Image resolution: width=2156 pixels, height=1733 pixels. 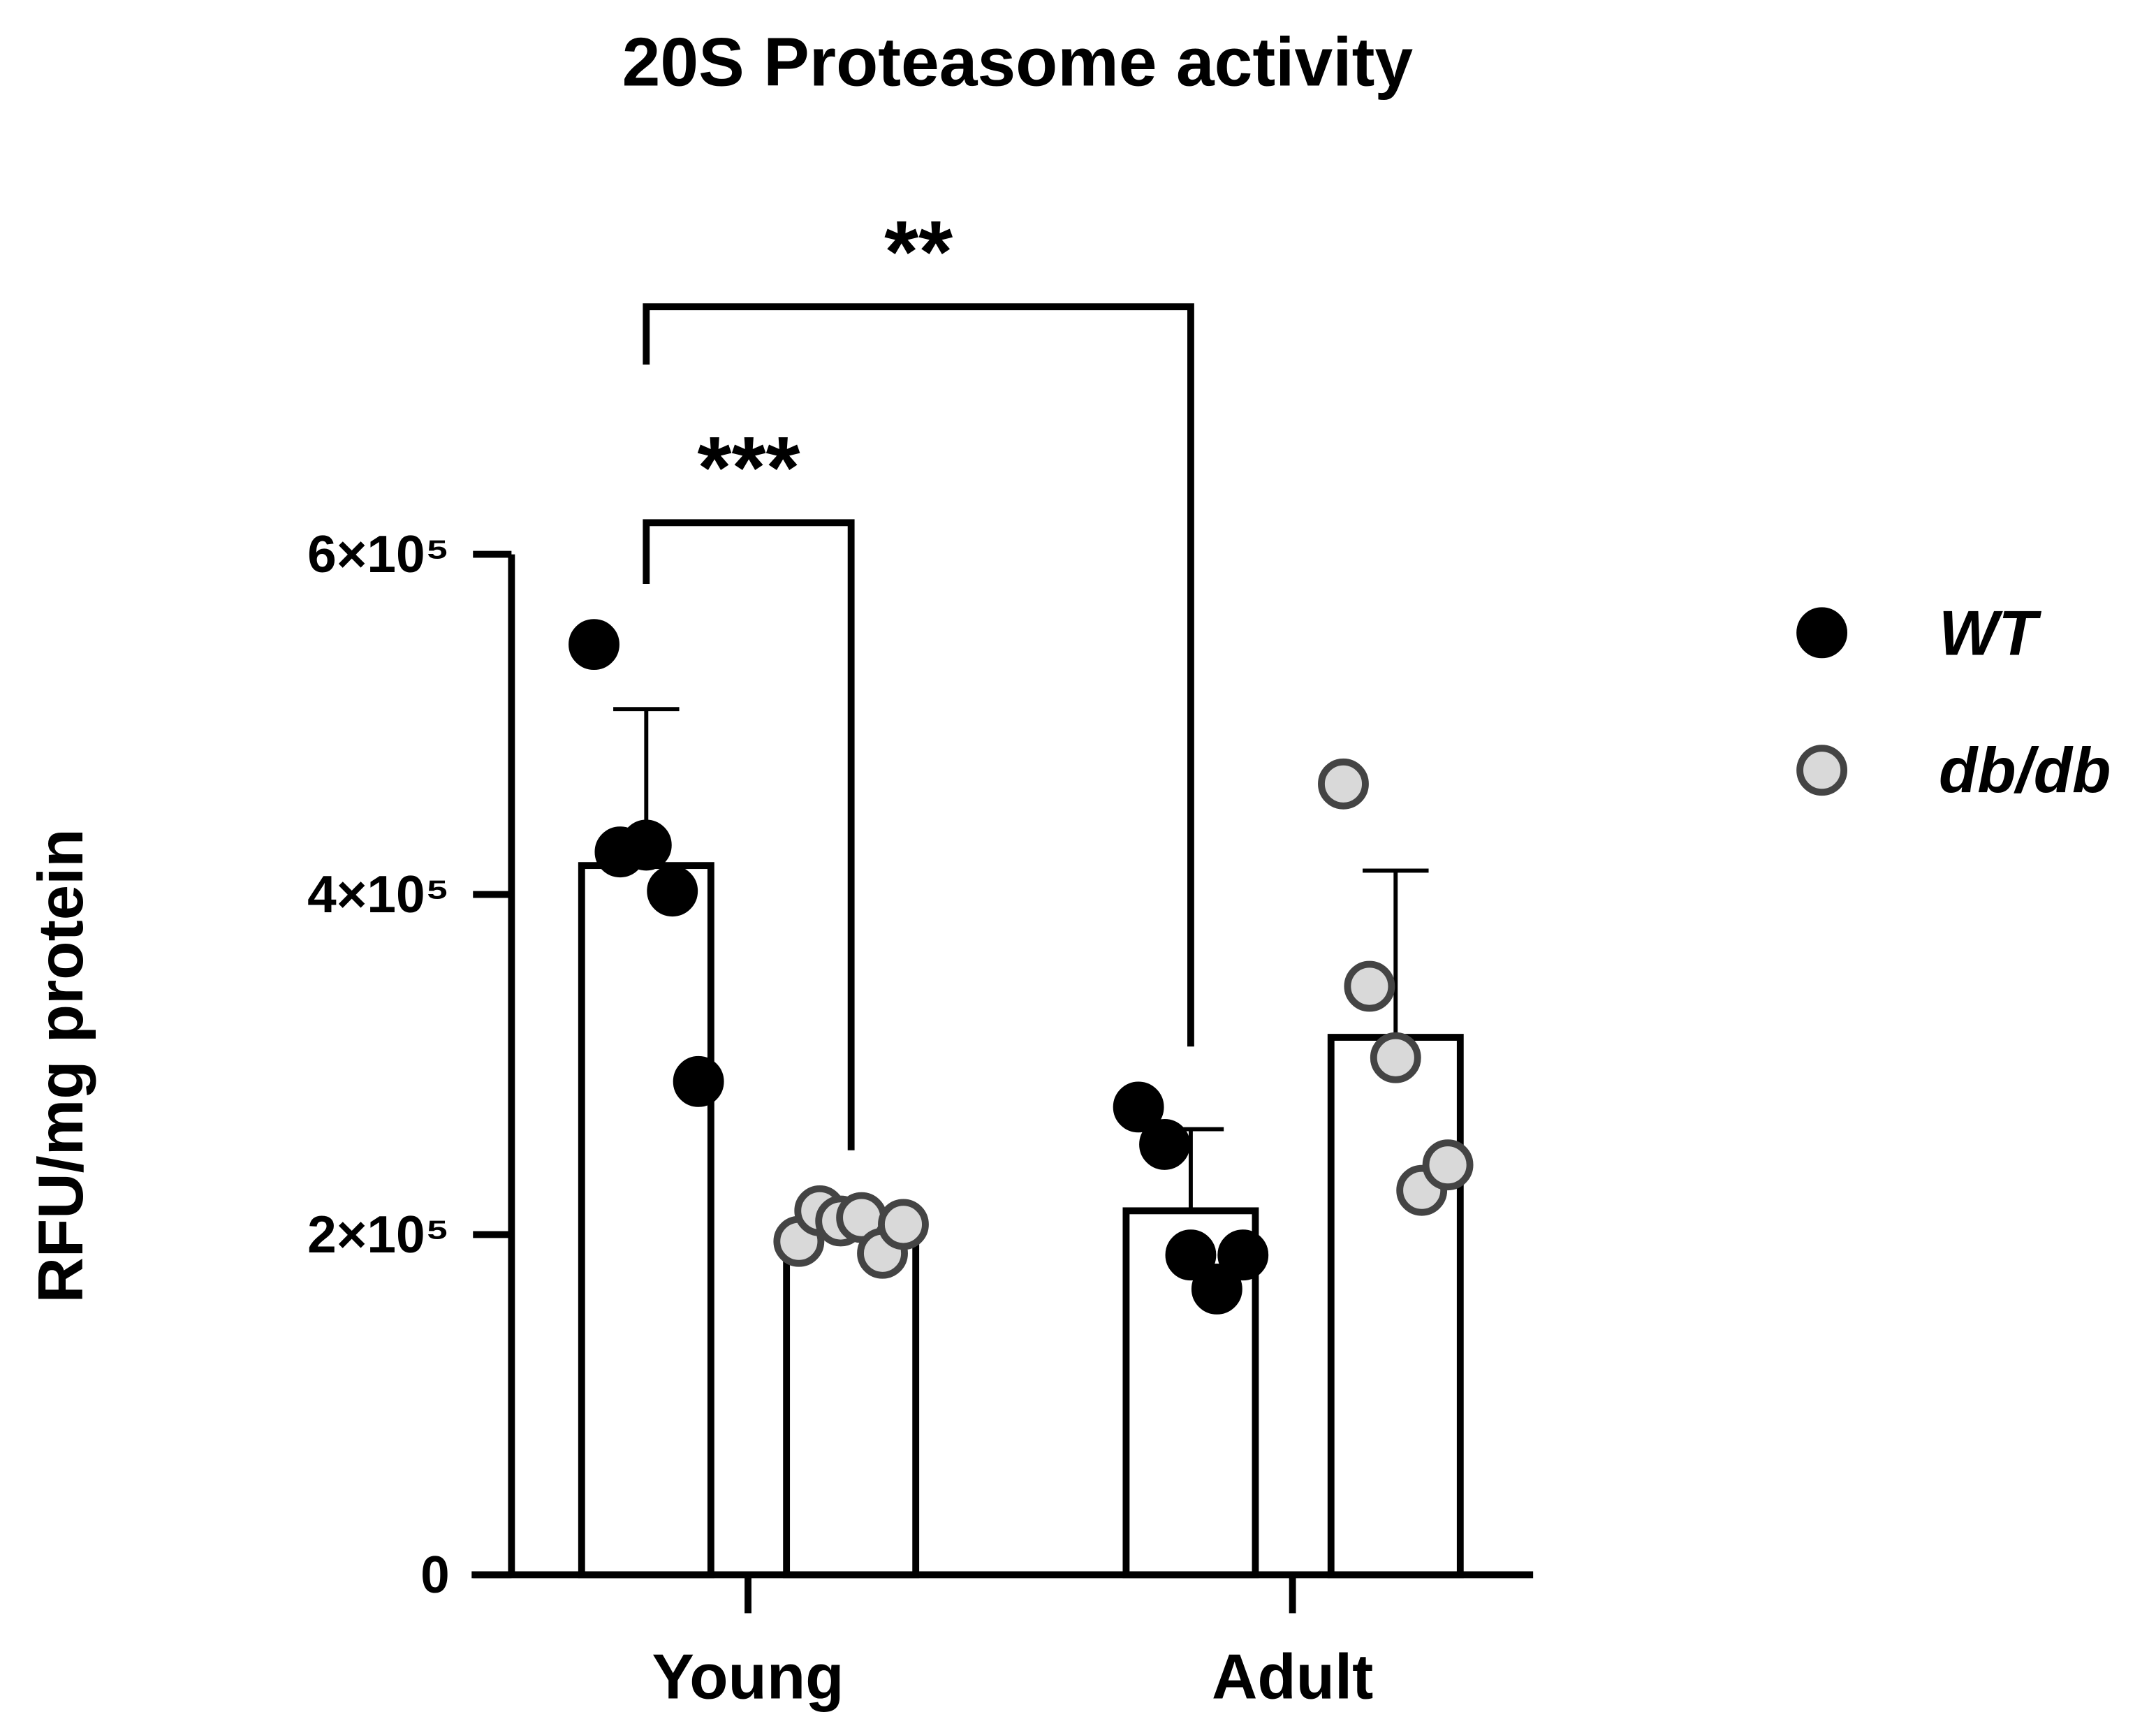 I want to click on legend-label: db/db, so click(x=2025, y=771).